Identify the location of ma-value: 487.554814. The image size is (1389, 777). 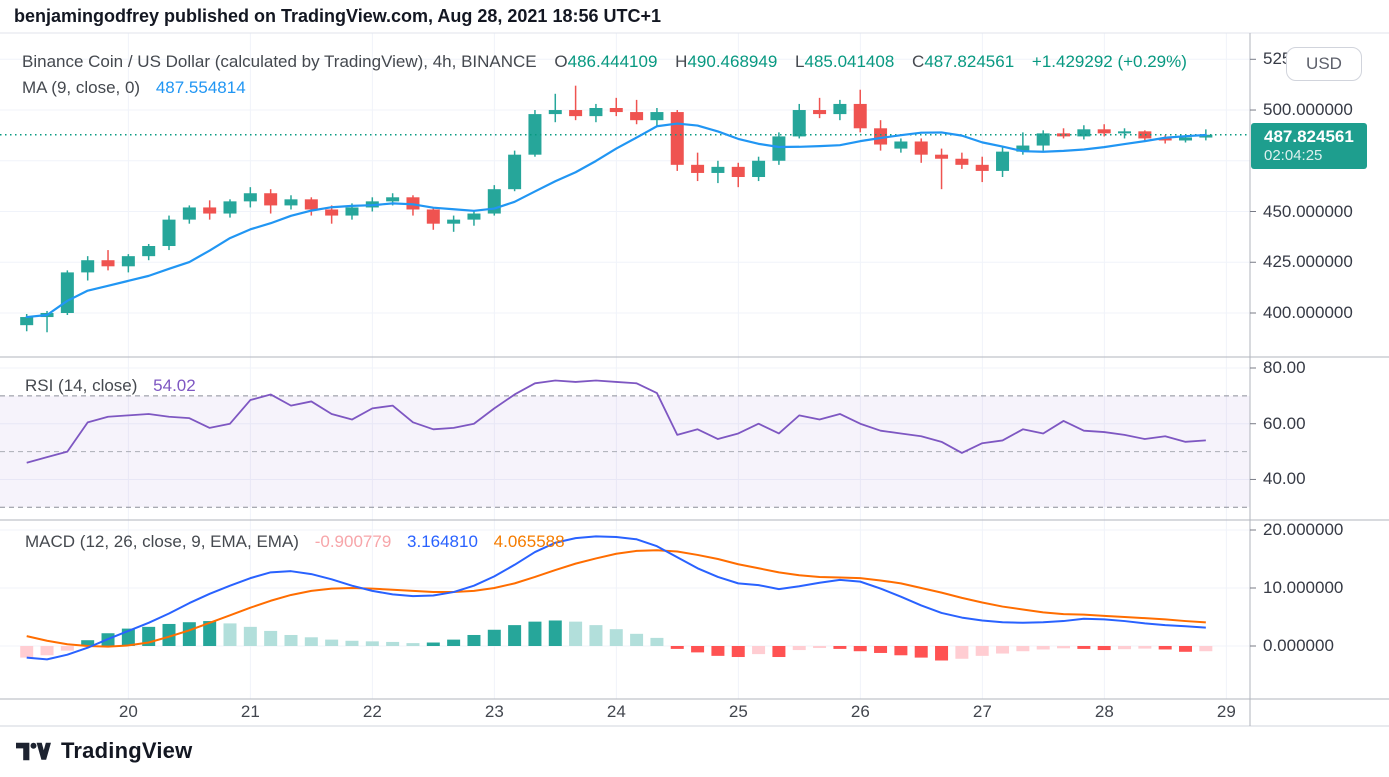
(200, 87).